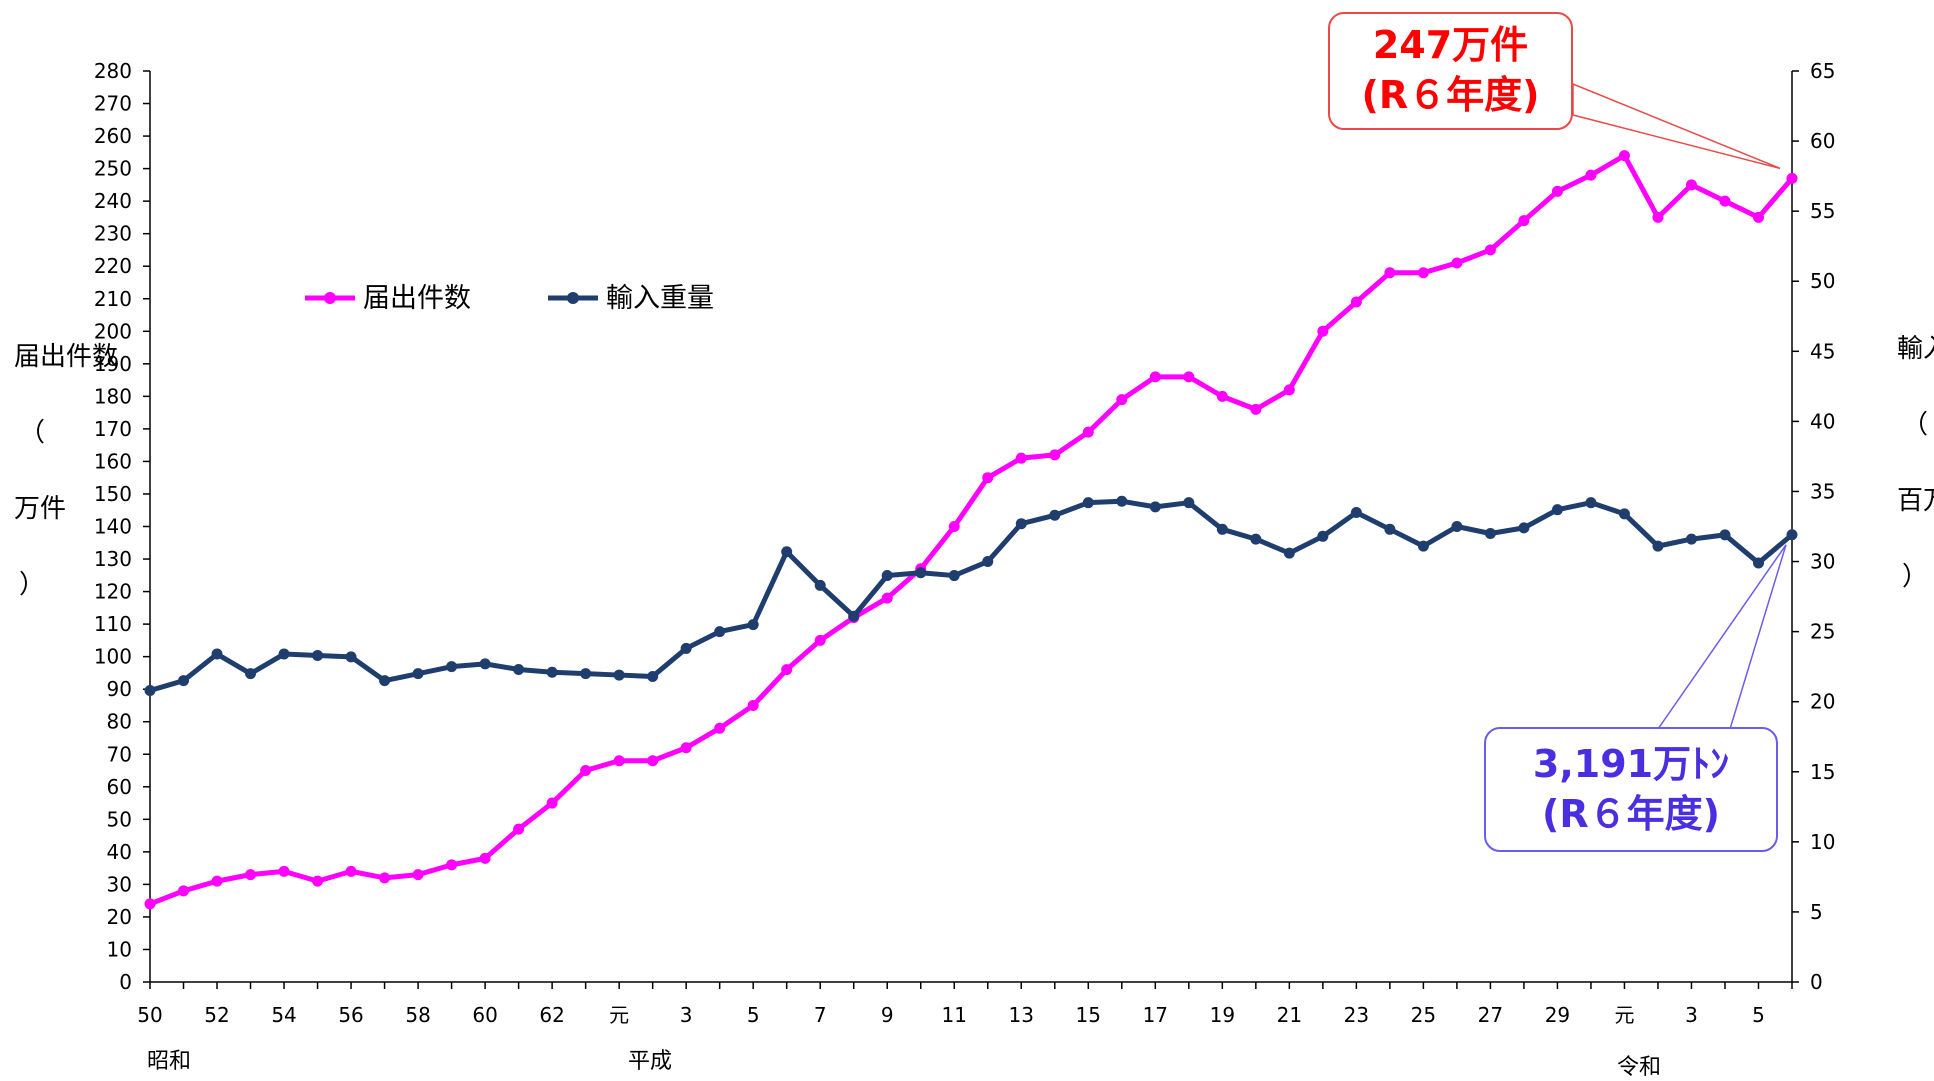  What do you see at coordinates (1822, 562) in the screenshot?
I see `y-right-tick-label: 30` at bounding box center [1822, 562].